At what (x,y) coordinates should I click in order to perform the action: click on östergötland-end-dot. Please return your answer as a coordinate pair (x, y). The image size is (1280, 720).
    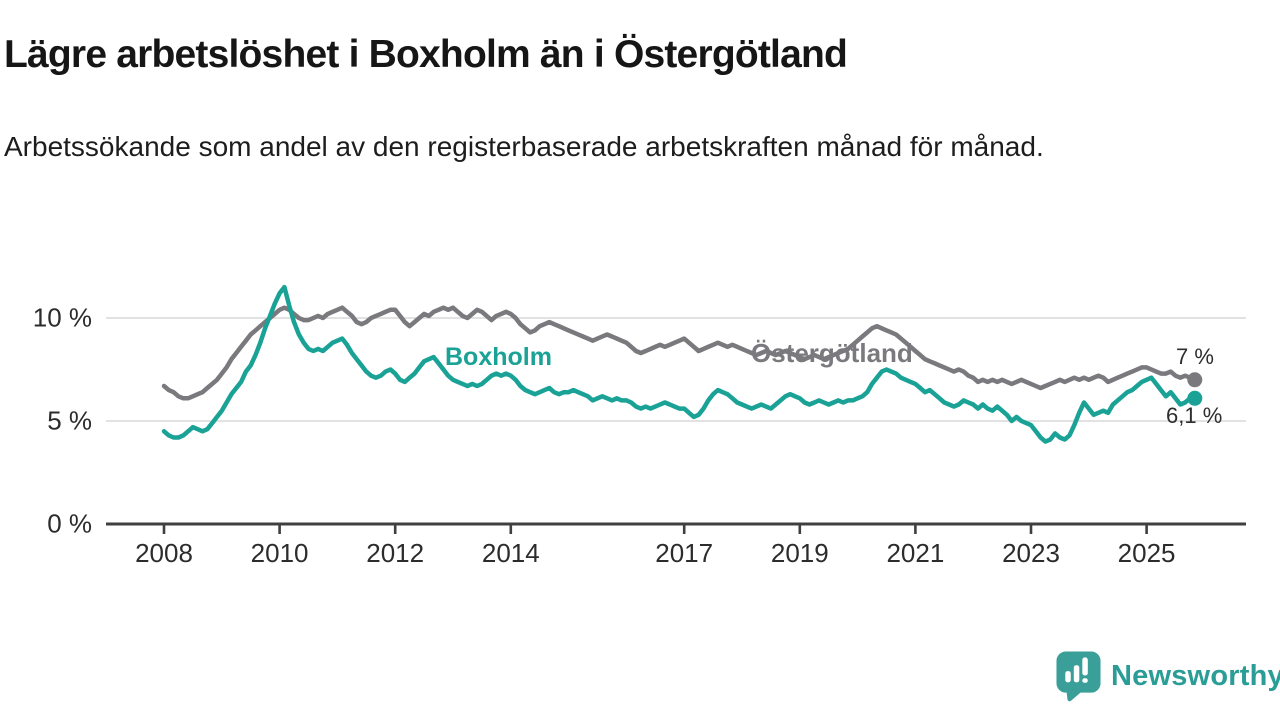
    Looking at the image, I should click on (1195, 380).